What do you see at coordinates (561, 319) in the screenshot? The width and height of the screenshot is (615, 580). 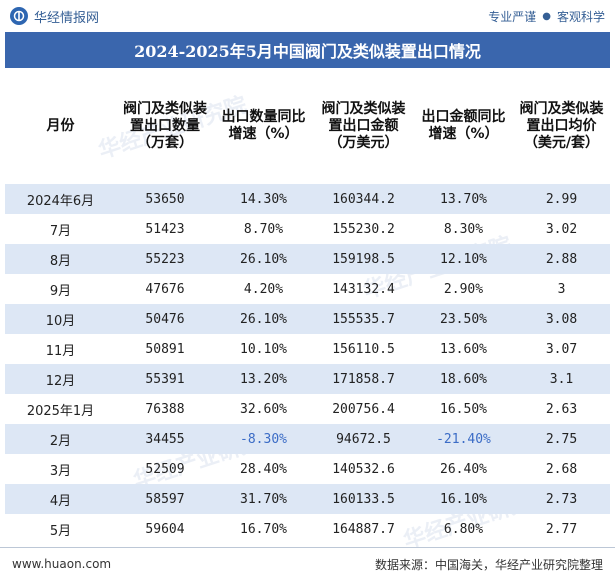 I see `unit-price-cell: 3.08` at bounding box center [561, 319].